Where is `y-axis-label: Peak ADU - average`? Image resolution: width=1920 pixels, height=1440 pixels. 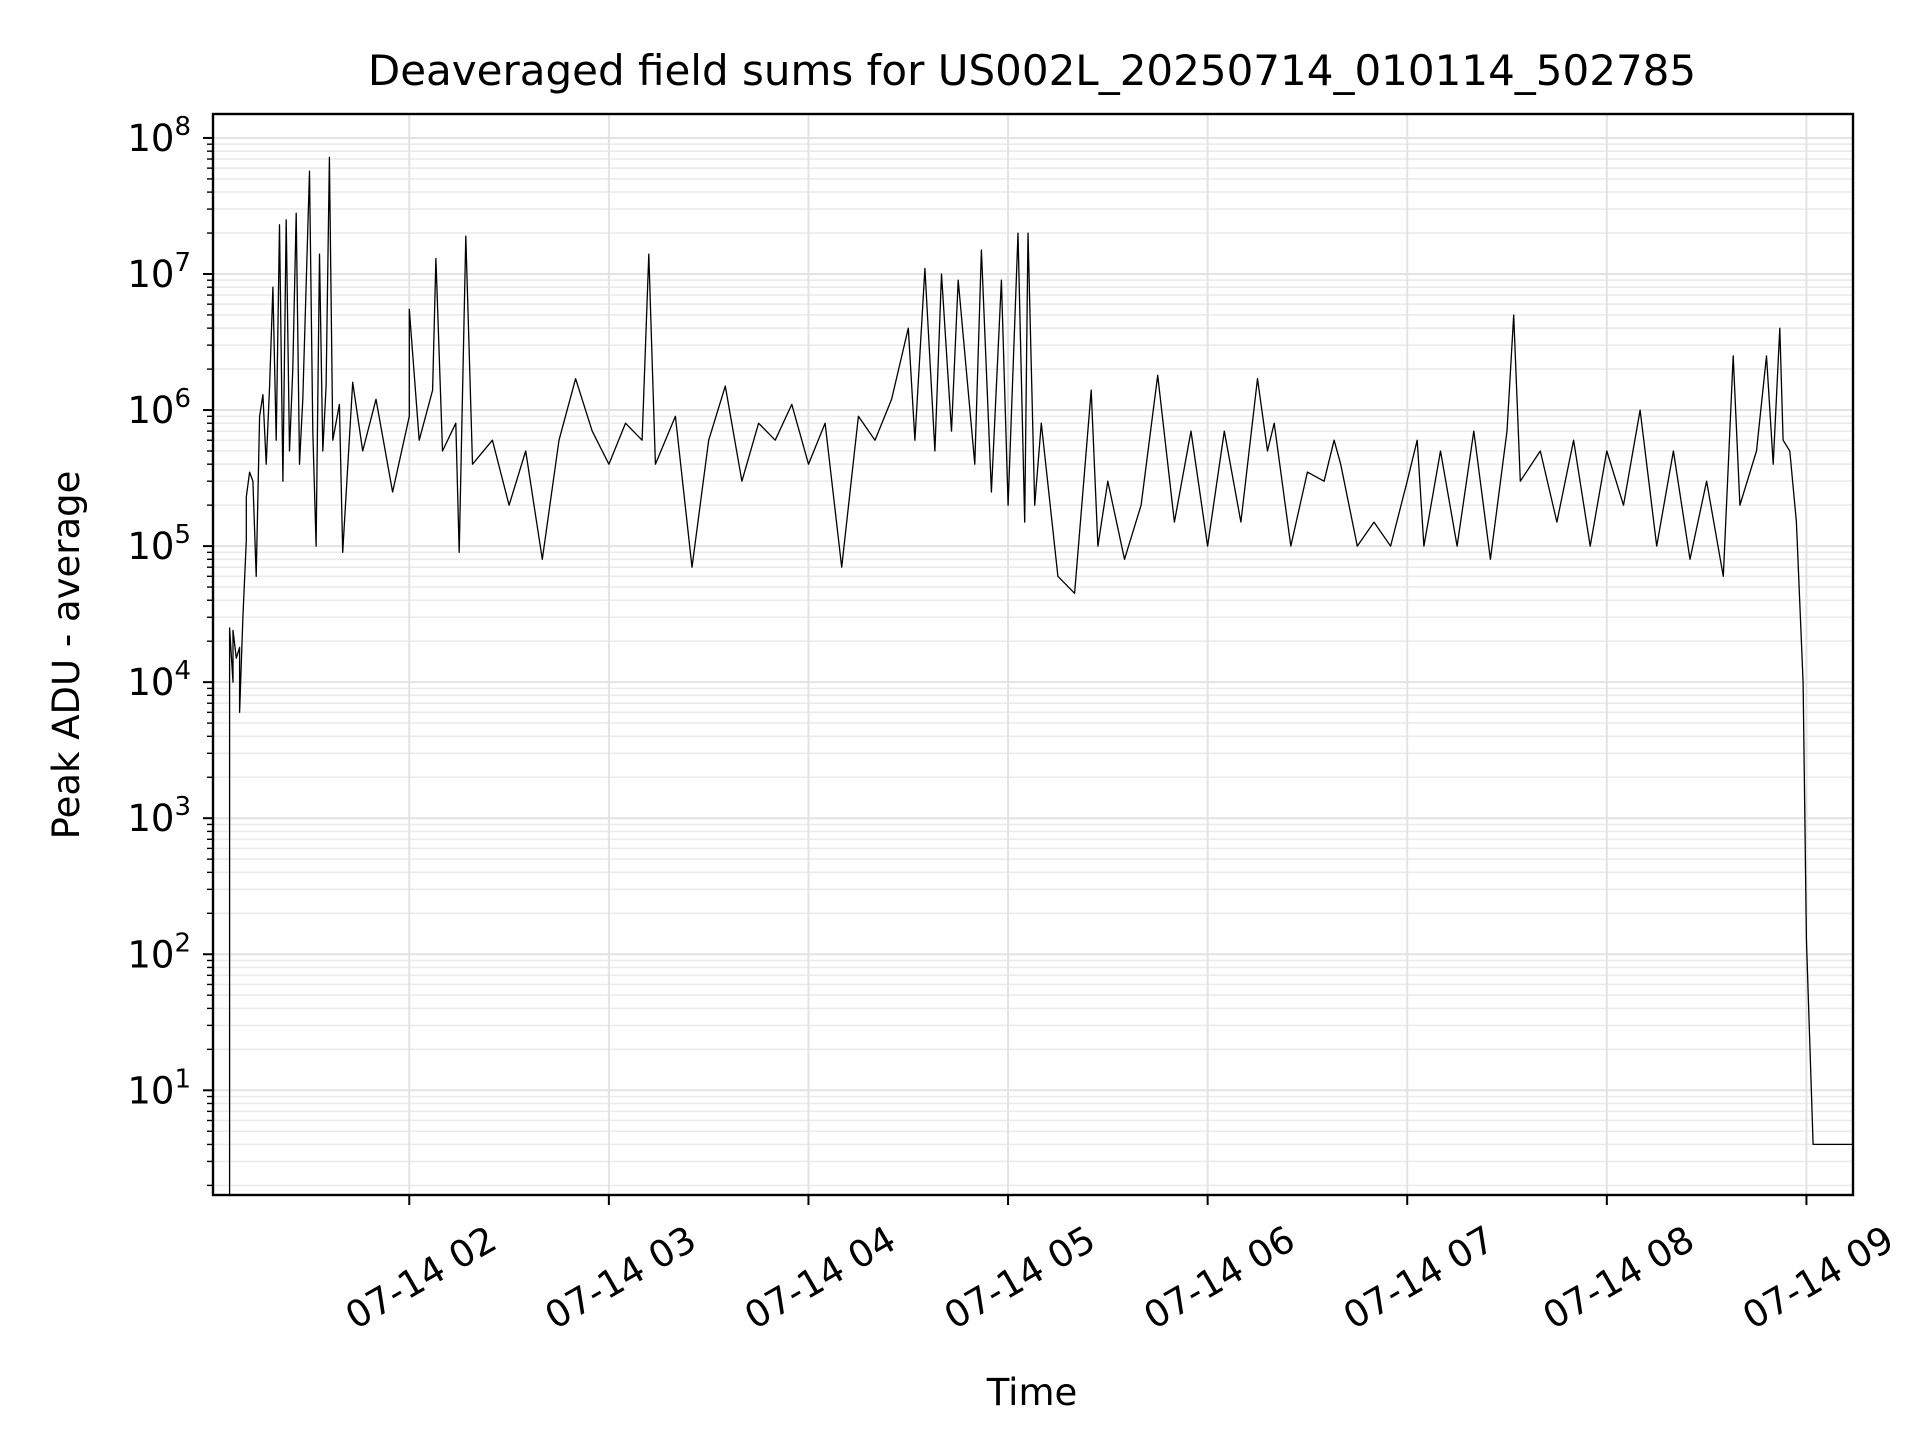
y-axis-label: Peak ADU - average is located at coordinates (66, 655).